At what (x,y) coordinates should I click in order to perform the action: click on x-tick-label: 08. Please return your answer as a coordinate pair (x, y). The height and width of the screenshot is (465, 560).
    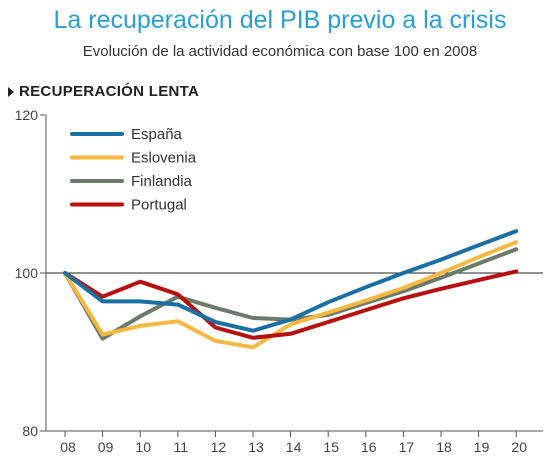
    Looking at the image, I should click on (68, 447).